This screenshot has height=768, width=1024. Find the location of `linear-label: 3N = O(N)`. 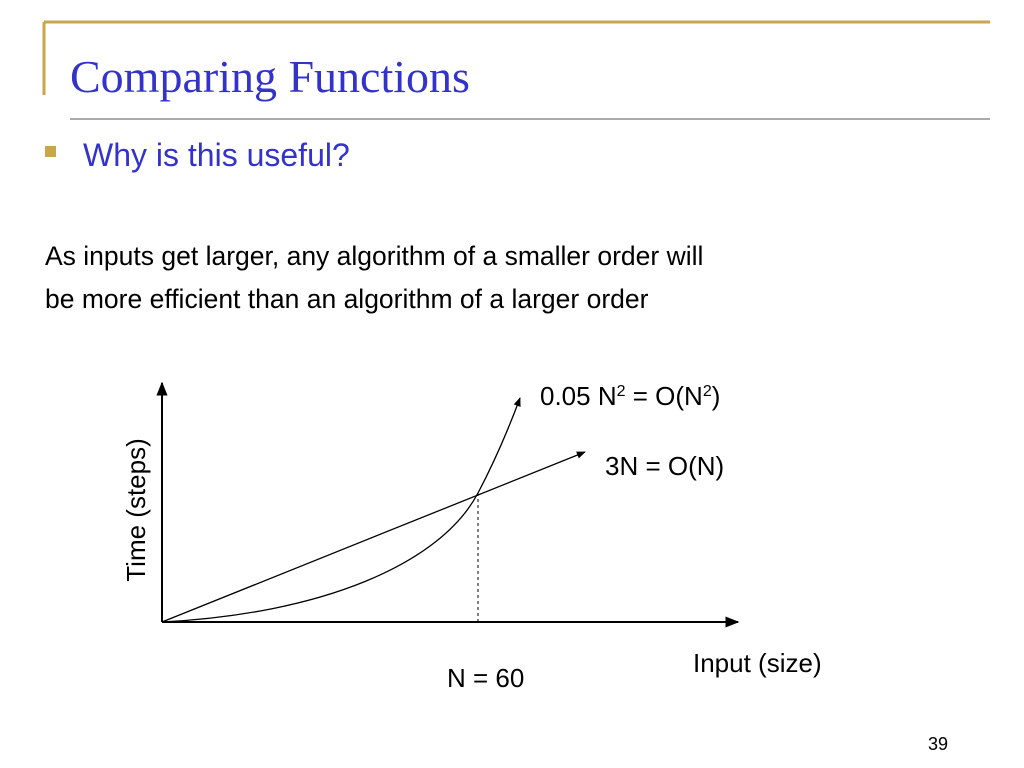

linear-label: 3N = O(N) is located at coordinates (664, 466).